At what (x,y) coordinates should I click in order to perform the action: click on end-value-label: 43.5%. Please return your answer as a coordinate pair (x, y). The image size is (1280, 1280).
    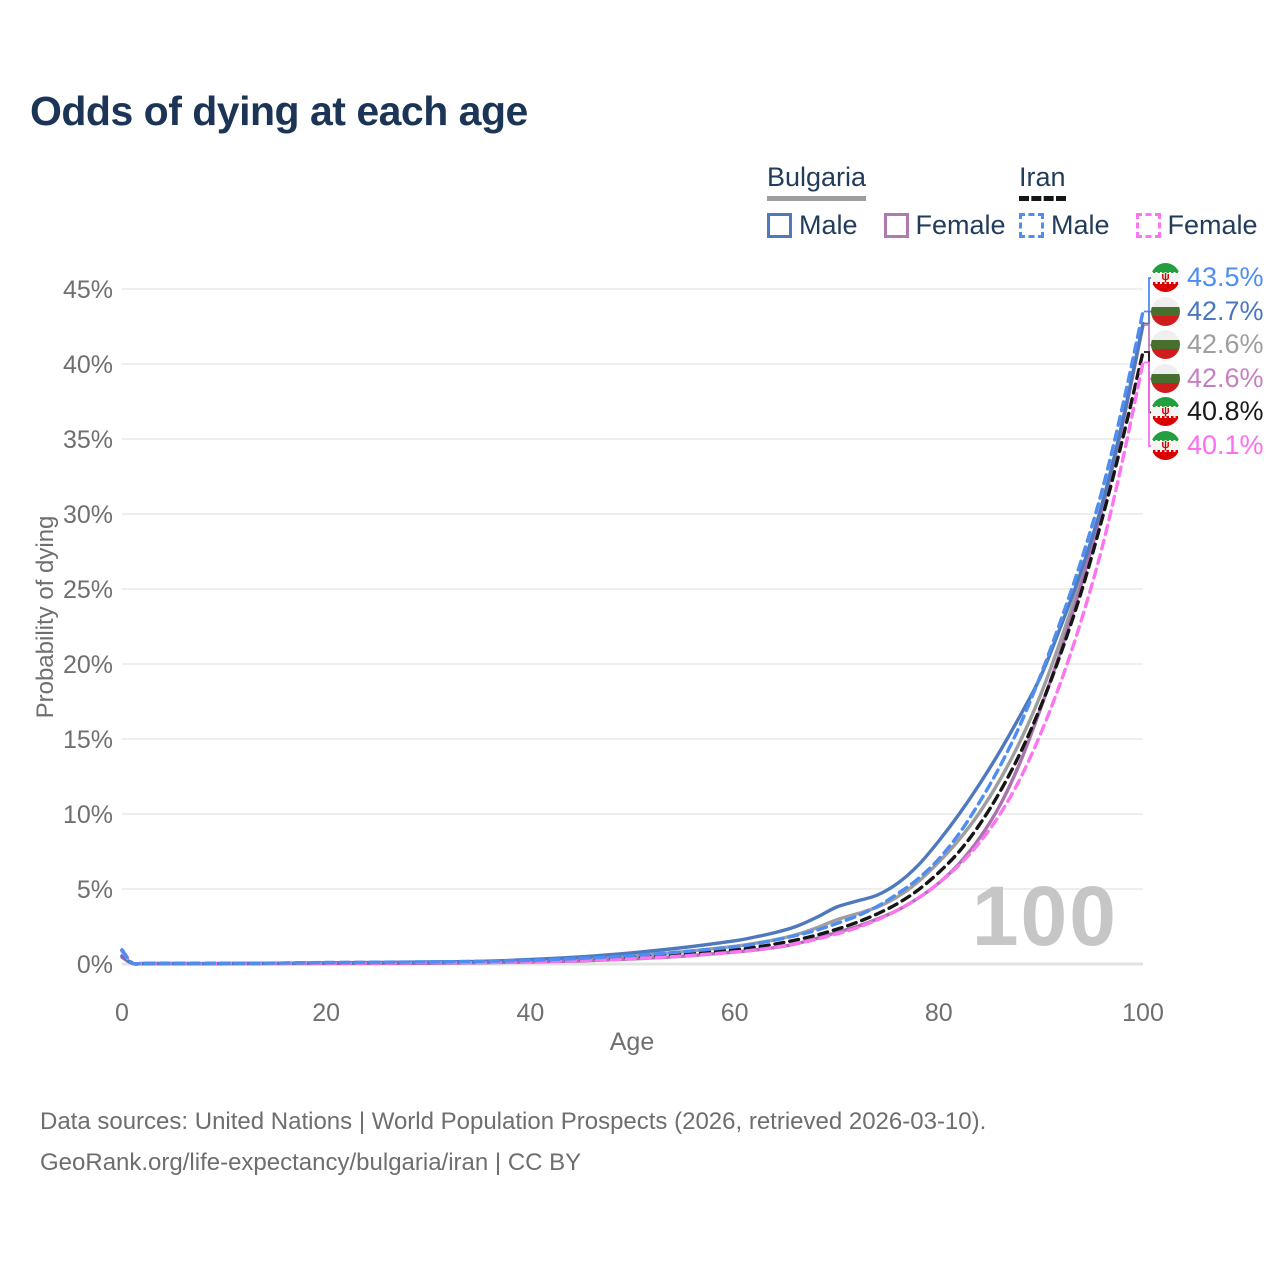
    Looking at the image, I should click on (1225, 277).